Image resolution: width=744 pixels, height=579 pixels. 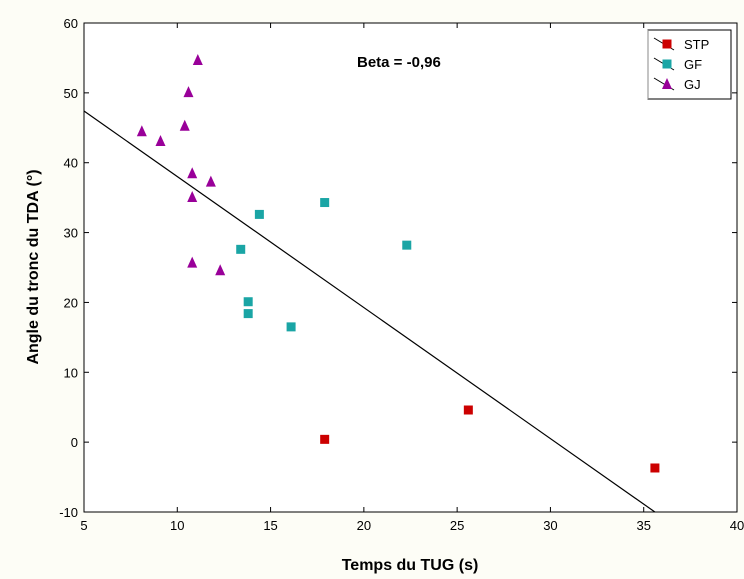 I want to click on x-tick-label: 20, so click(x=364, y=525).